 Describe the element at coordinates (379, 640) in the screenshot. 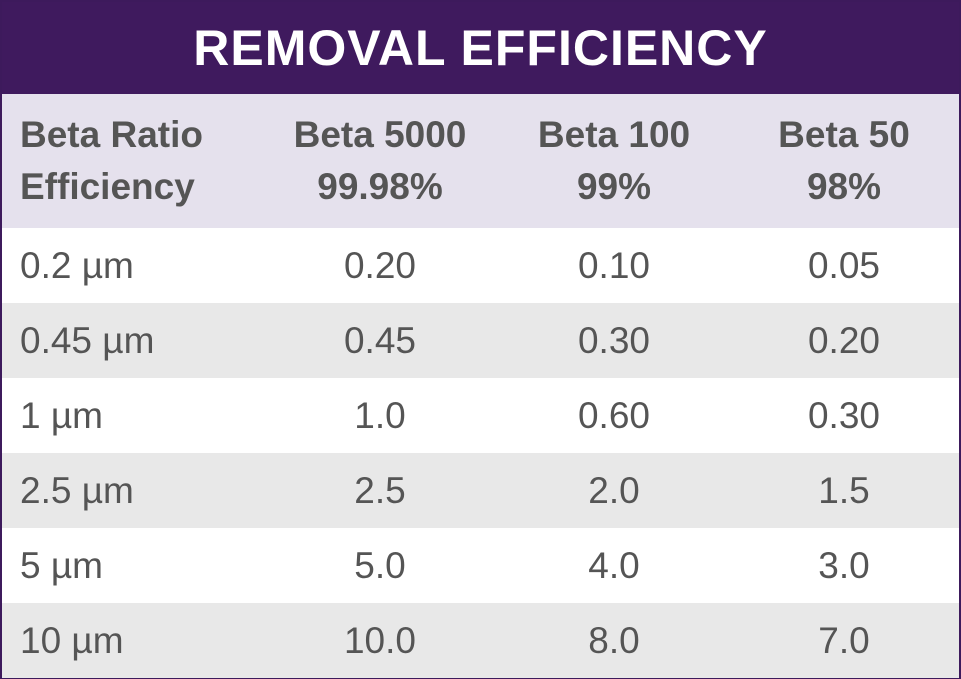

I see `value-cell: 10.0` at that location.